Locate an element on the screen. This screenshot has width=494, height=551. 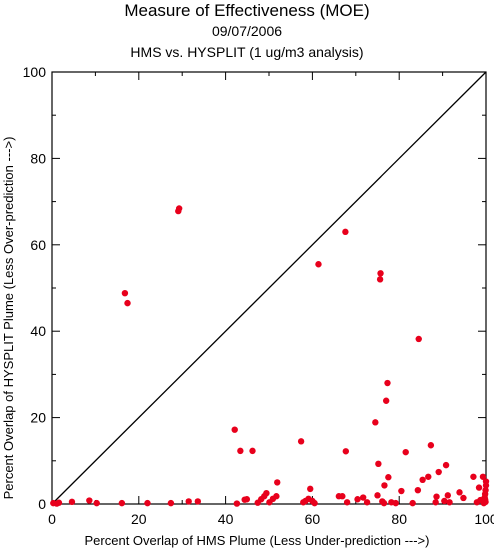
y-tick-labels: 0 20 40 60 80 100 is located at coordinates (35, 288).